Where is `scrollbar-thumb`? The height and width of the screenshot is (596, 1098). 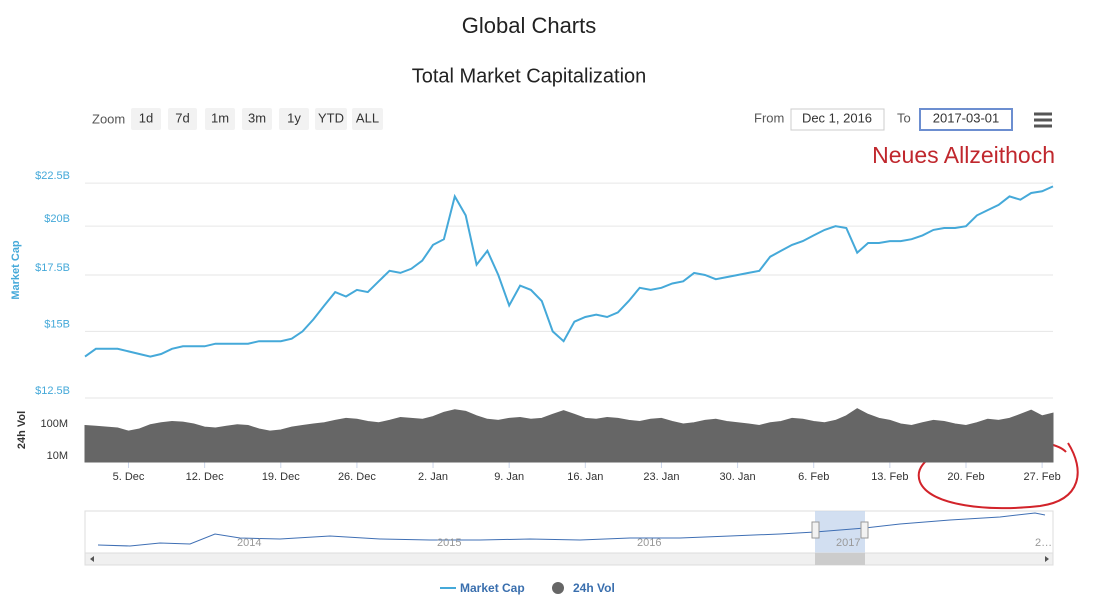
scrollbar-thumb is located at coordinates (840, 559).